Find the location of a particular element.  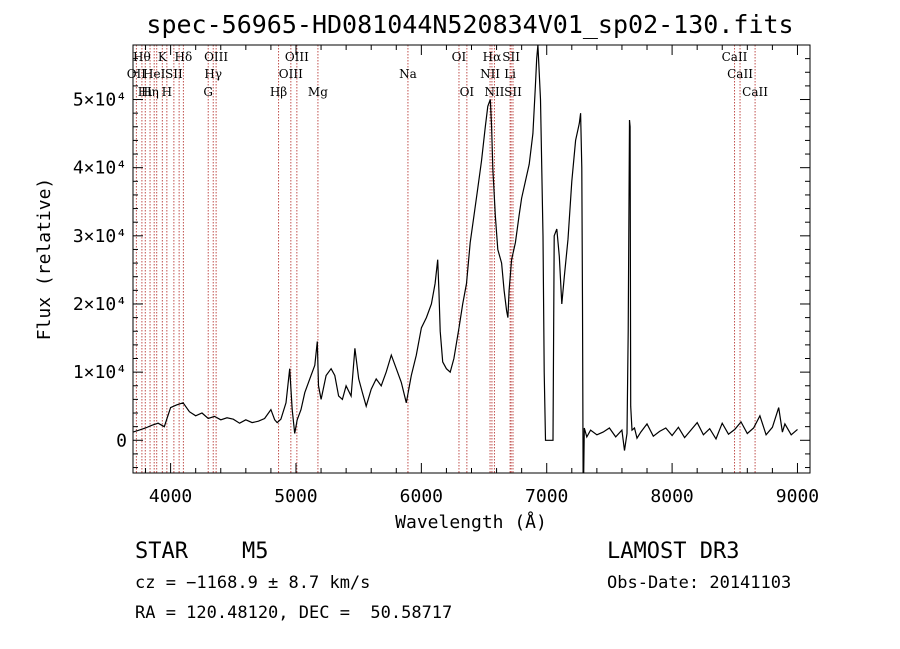

y-tick-label: 2×10⁴ is located at coordinates (100, 304).